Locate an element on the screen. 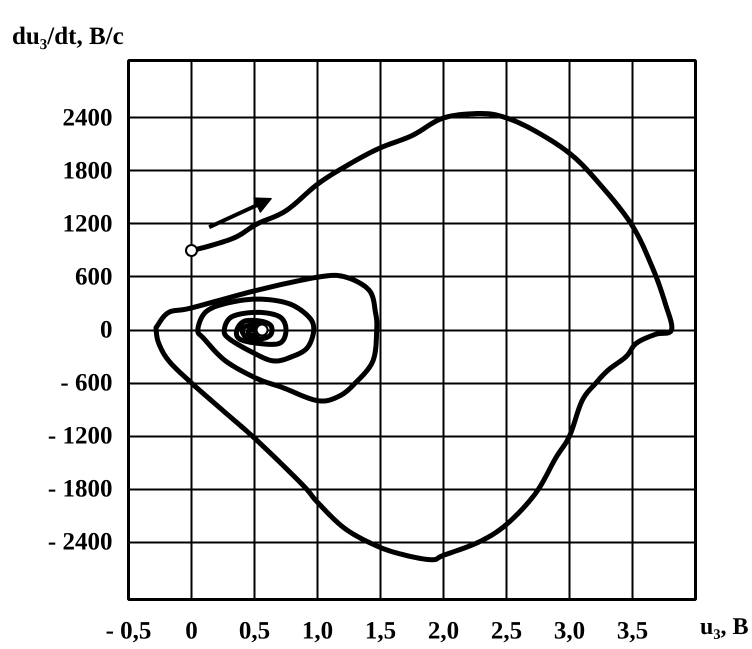 This screenshot has height=649, width=752. x-axis-title: u₃, В is located at coordinates (724, 627).